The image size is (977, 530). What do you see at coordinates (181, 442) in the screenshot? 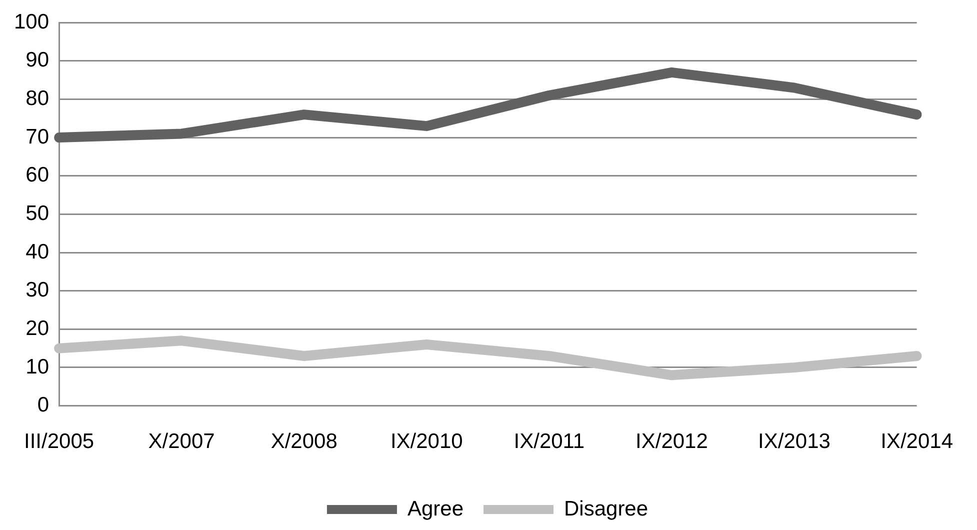
I see `x-tick-label: X/2007` at bounding box center [181, 442].